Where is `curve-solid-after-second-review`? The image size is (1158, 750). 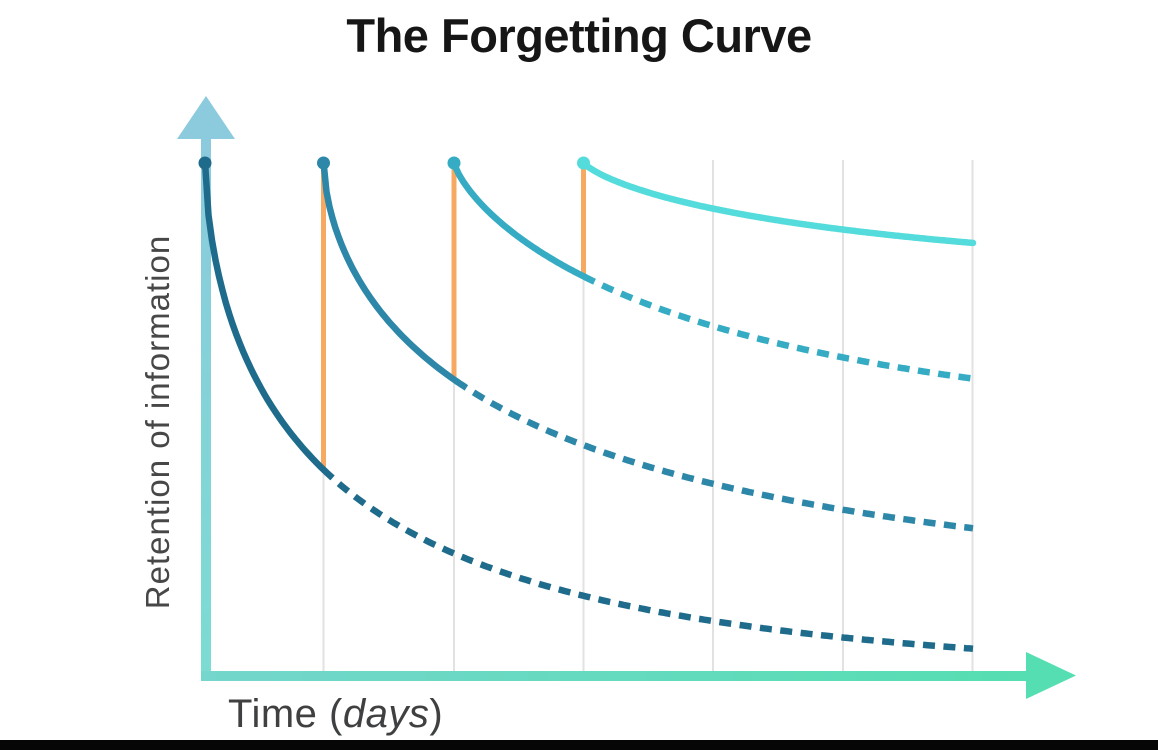
curve-solid-after-second-review is located at coordinates (520, 219).